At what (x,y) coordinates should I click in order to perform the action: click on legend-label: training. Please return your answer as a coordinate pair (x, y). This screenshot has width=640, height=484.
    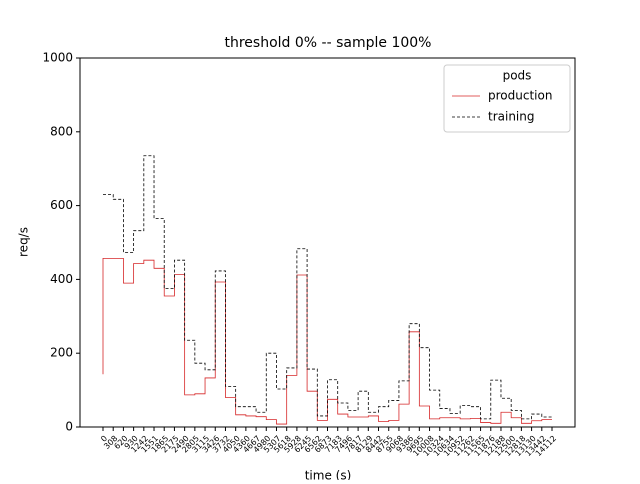
    Looking at the image, I should click on (511, 117).